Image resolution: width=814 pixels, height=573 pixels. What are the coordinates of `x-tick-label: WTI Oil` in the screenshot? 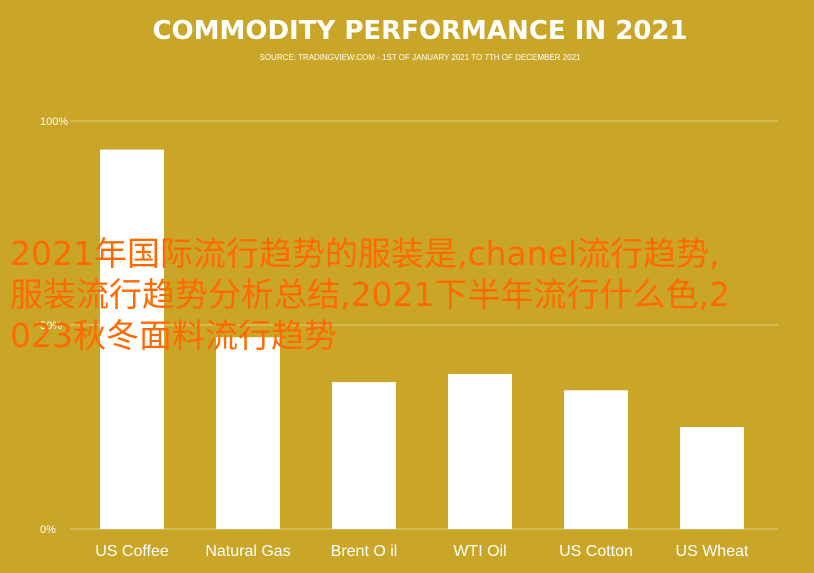 It's located at (479, 551).